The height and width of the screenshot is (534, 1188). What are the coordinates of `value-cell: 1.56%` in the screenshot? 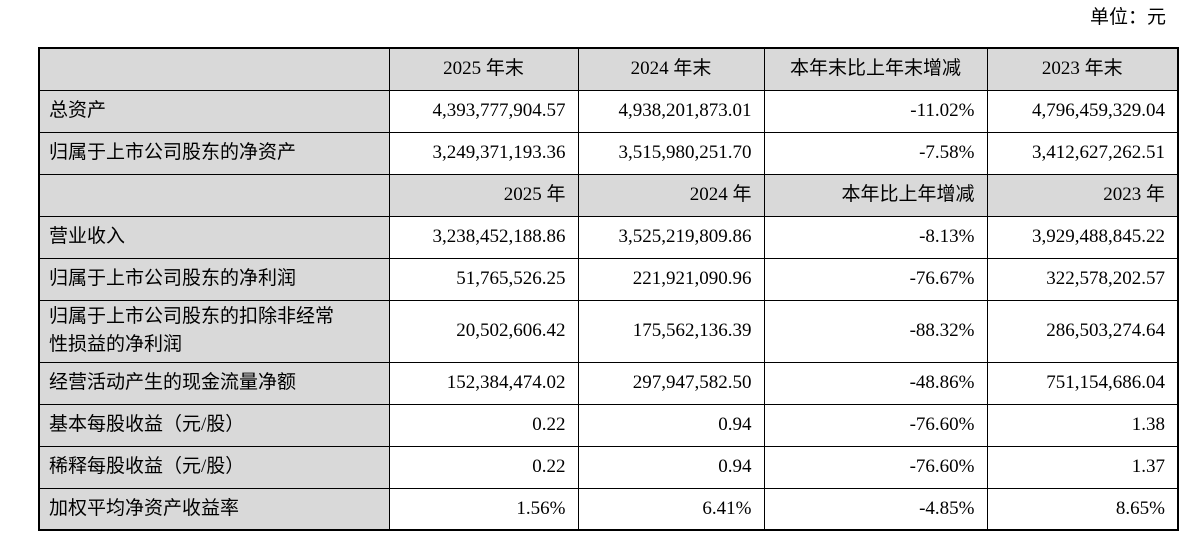 It's located at (483, 509).